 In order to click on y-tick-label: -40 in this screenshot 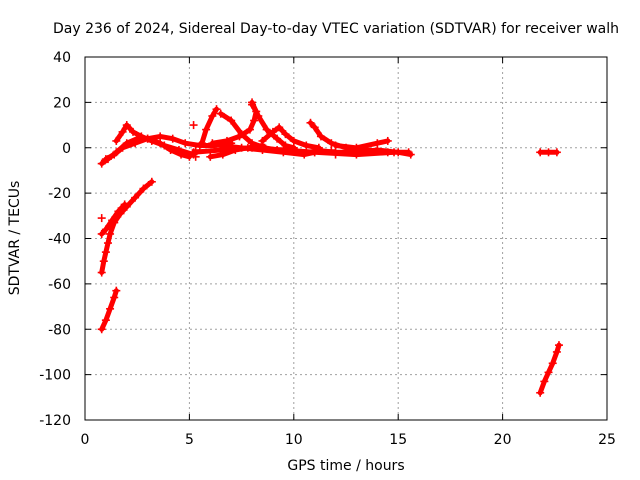, I will do `click(59, 240)`.